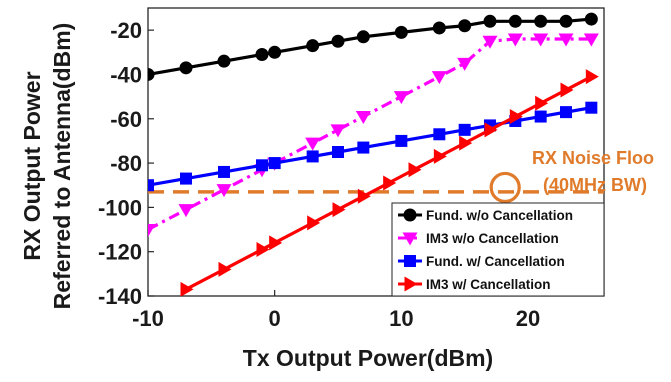 This screenshot has width=671, height=382. I want to click on x-tick-label: 0, so click(275, 318).